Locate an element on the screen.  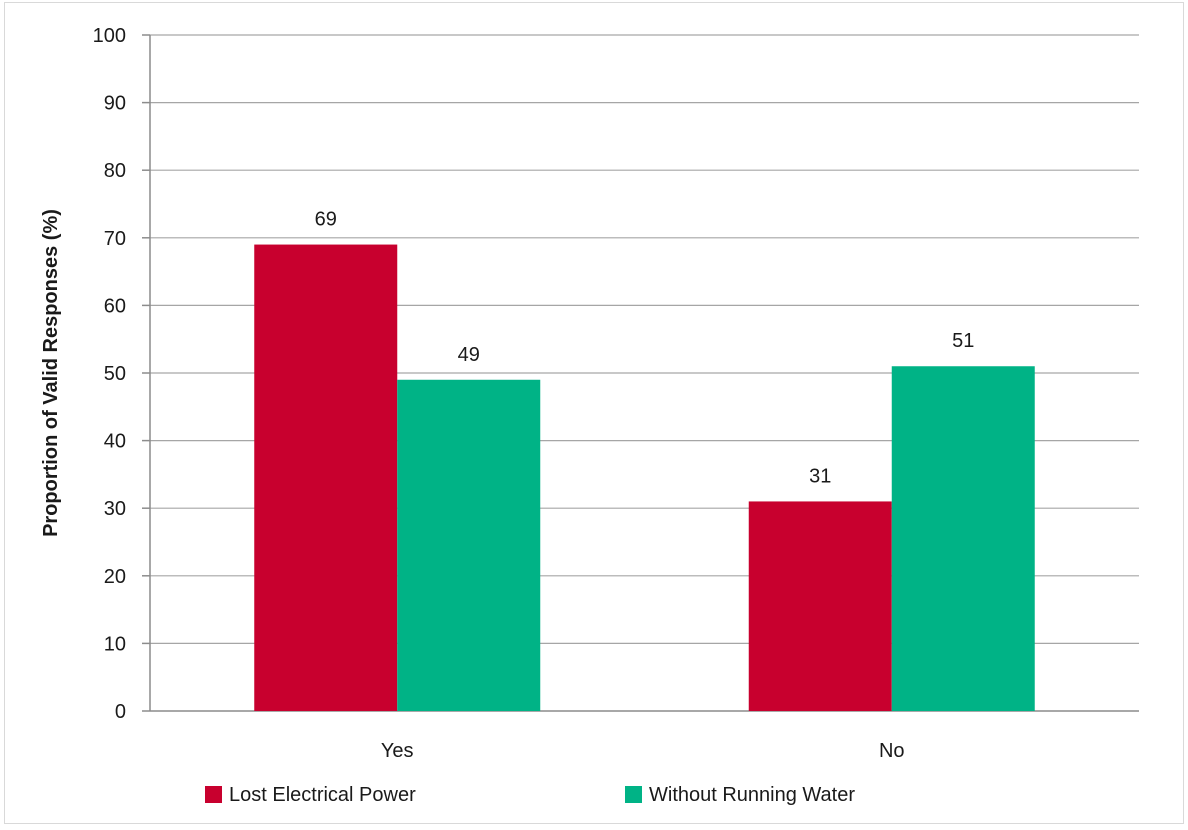
y-tick-label: 40 is located at coordinates (115, 442).